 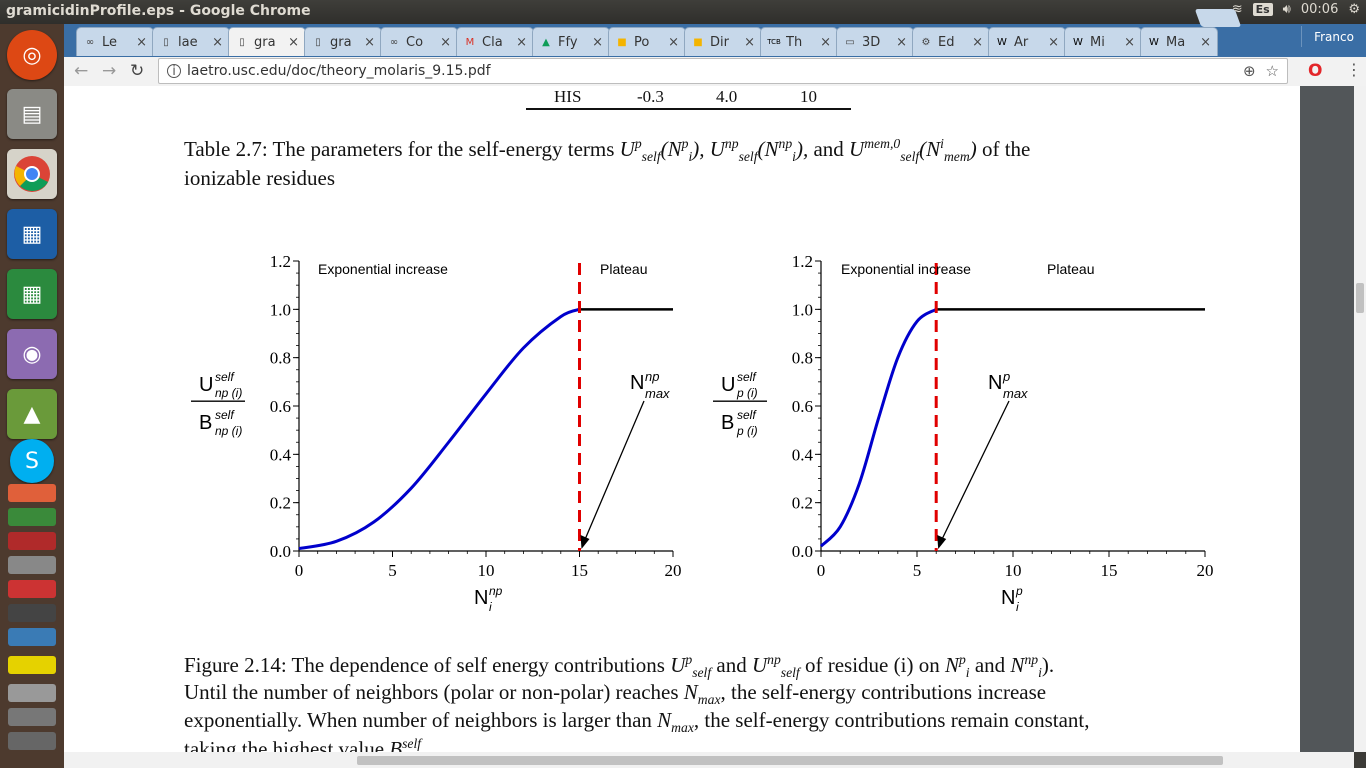 I want to click on annotation-sub: max, so click(x=657, y=393).